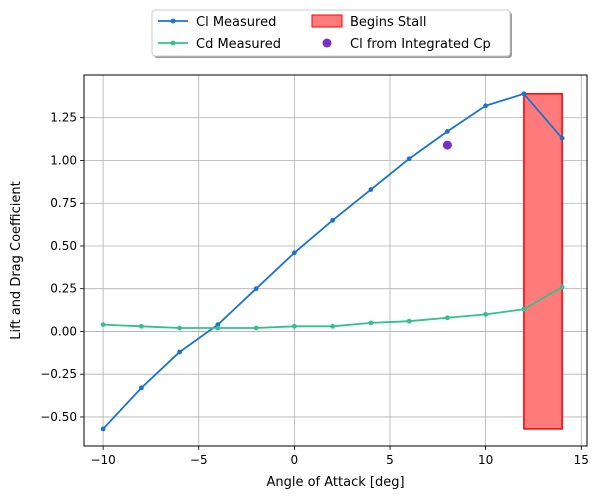 This screenshot has width=592, height=499. Describe the element at coordinates (236, 22) in the screenshot. I see `legend-label: Cl Measured` at that location.